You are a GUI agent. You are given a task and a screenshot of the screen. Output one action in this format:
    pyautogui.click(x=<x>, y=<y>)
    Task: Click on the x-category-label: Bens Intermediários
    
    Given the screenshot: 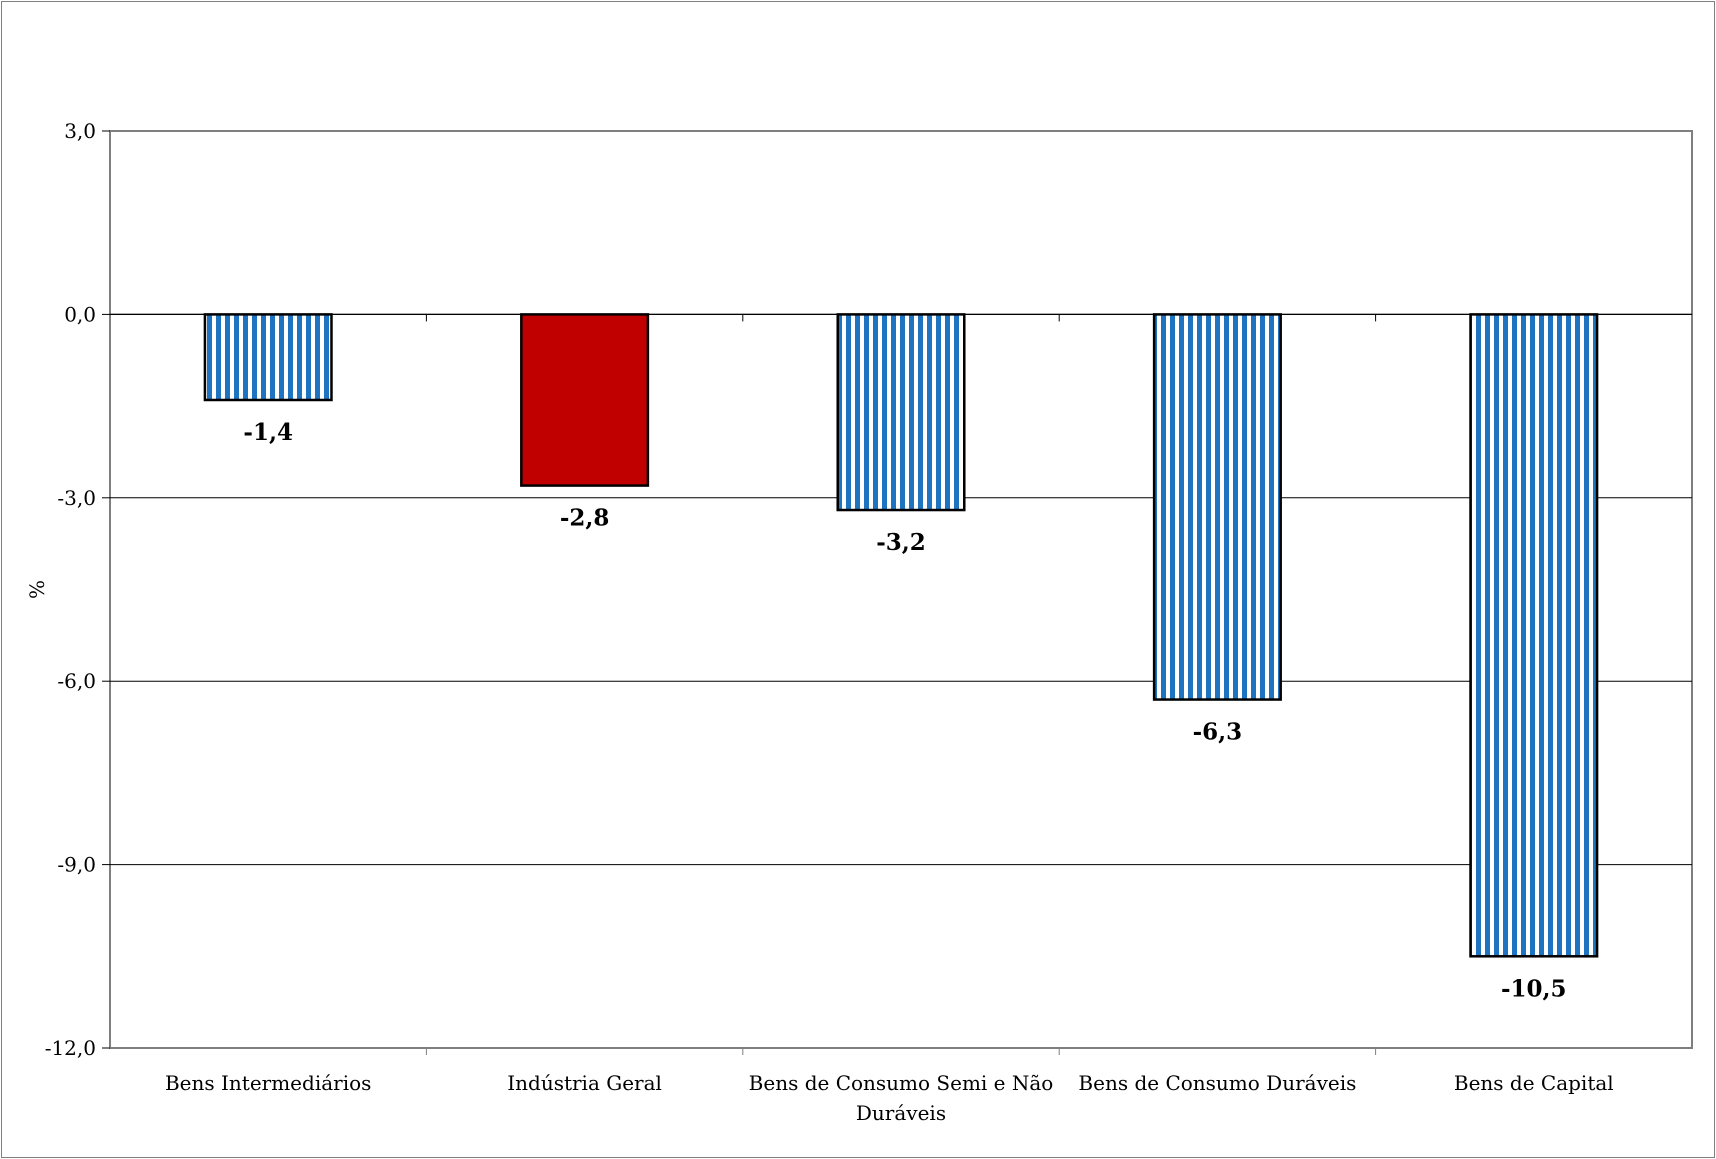 What is the action you would take?
    pyautogui.click(x=268, y=1083)
    